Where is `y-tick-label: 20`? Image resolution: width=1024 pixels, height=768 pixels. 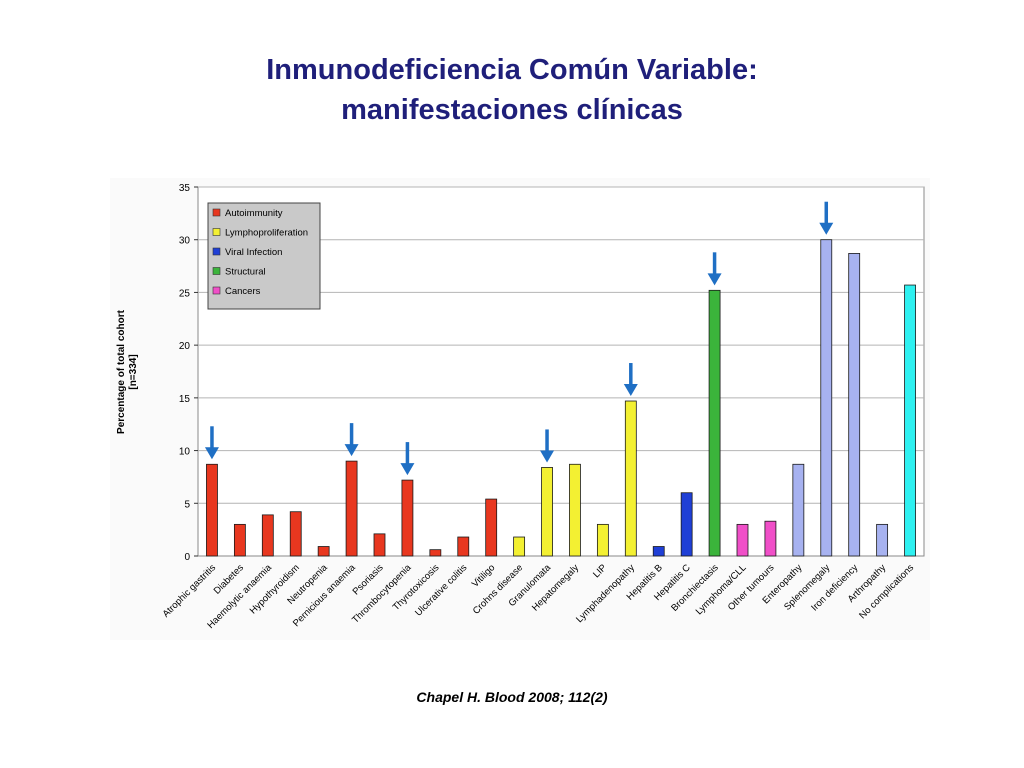
y-tick-label: 20 is located at coordinates (185, 346).